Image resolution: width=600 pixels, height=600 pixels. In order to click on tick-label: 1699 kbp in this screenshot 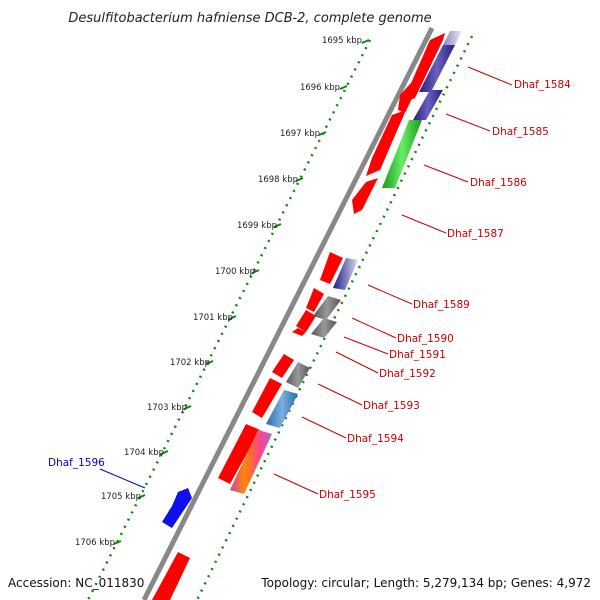, I will do `click(257, 226)`.